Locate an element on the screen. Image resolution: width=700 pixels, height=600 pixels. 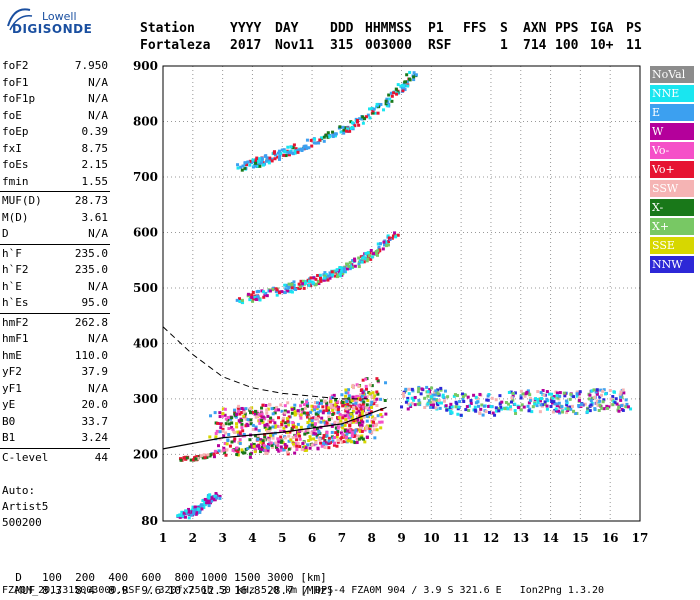
auto-line-1: Auto: is located at coordinates (19, 490).